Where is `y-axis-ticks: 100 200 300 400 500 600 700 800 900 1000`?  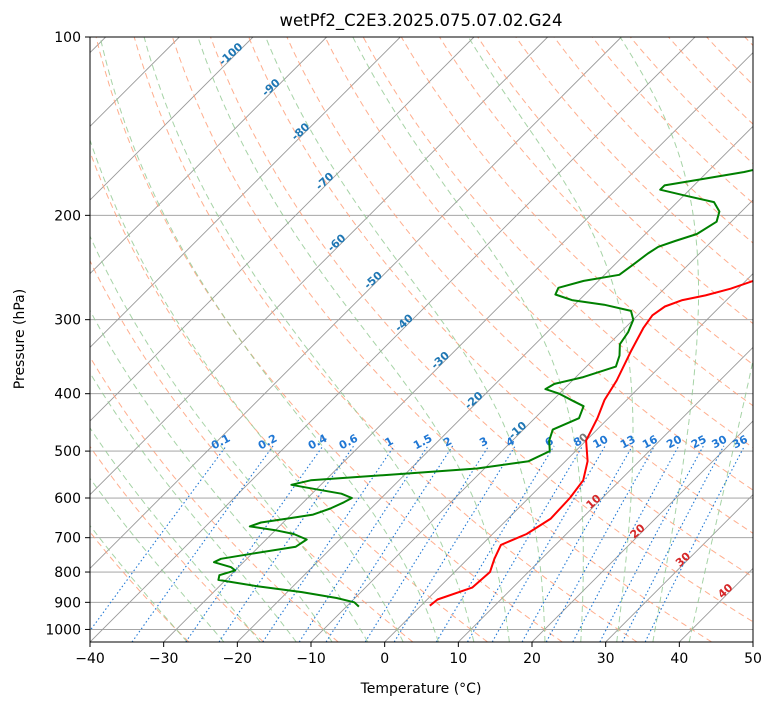
y-axis-ticks: 100 200 300 400 500 600 700 800 900 1000 is located at coordinates (67, 334).